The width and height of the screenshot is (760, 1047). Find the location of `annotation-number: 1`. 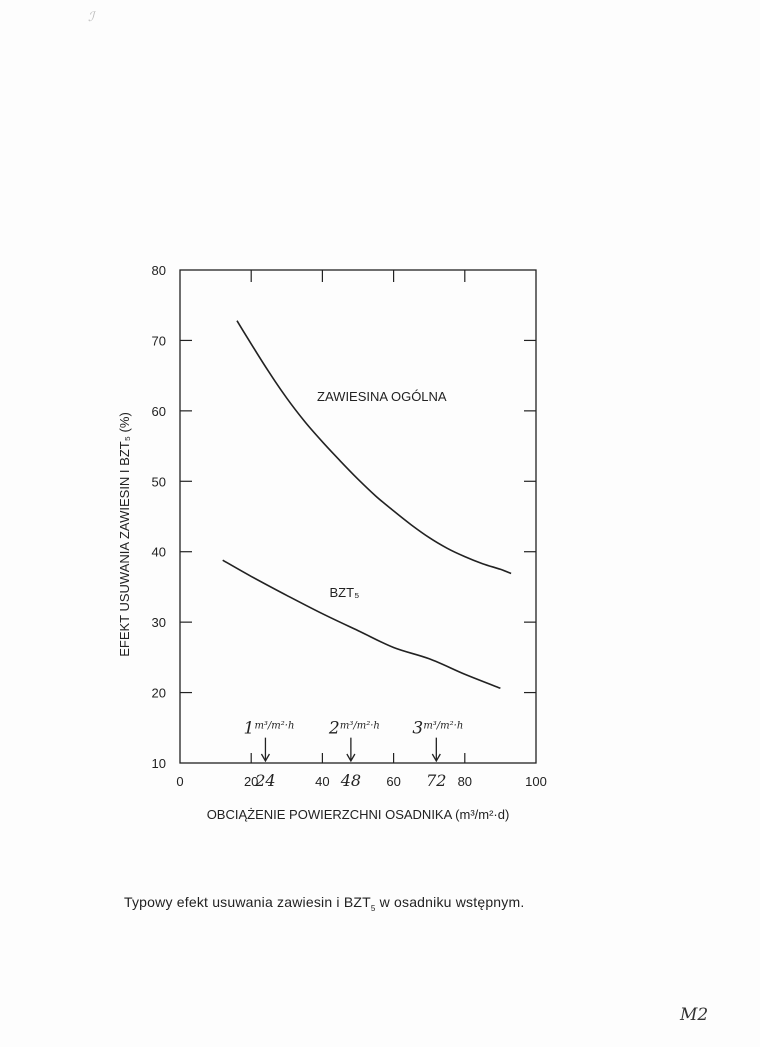

annotation-number: 1 is located at coordinates (248, 728).